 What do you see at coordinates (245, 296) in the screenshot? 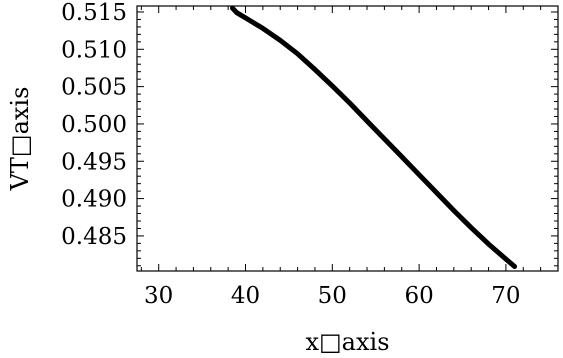
I see `x-tick-label: 40` at bounding box center [245, 296].